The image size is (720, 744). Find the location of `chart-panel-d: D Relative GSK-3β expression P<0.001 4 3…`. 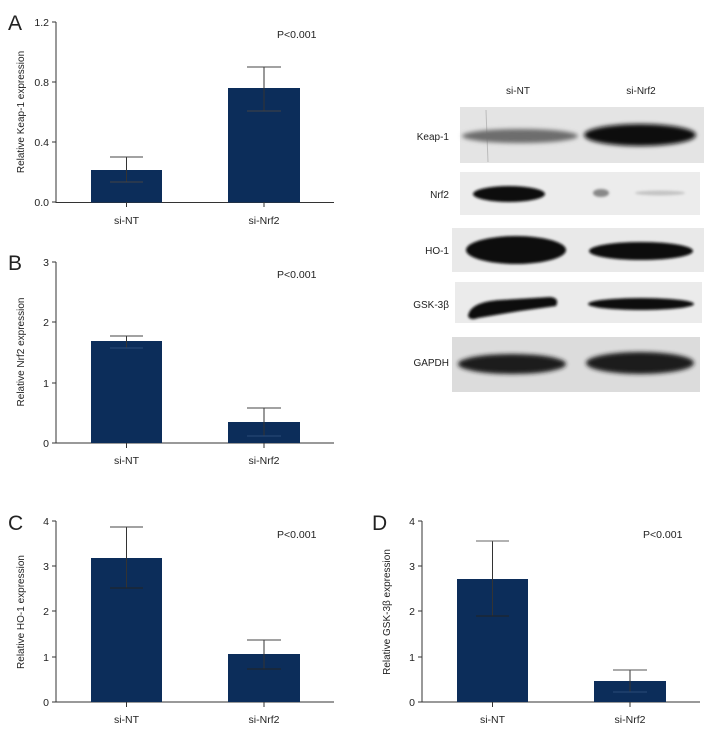

chart-panel-d: D Relative GSK-3β expression P<0.001 4 3… is located at coordinates (536, 619).